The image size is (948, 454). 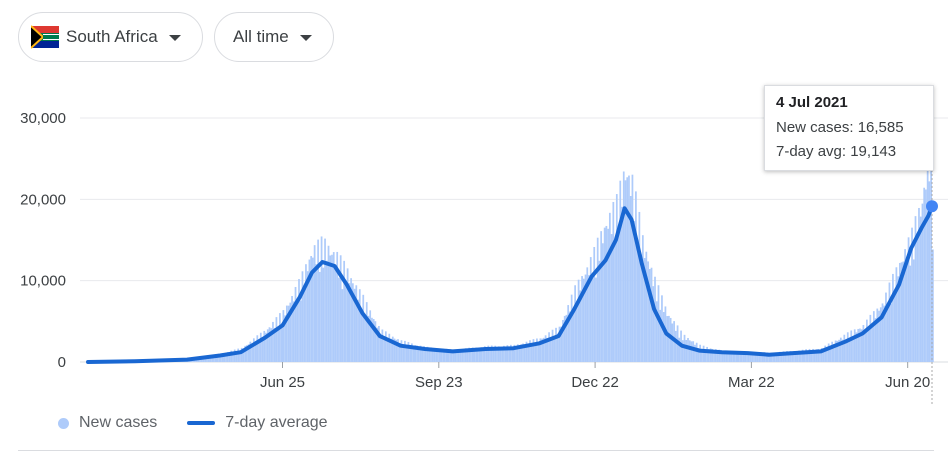 I want to click on country-selector: South Africa, so click(x=110, y=37).